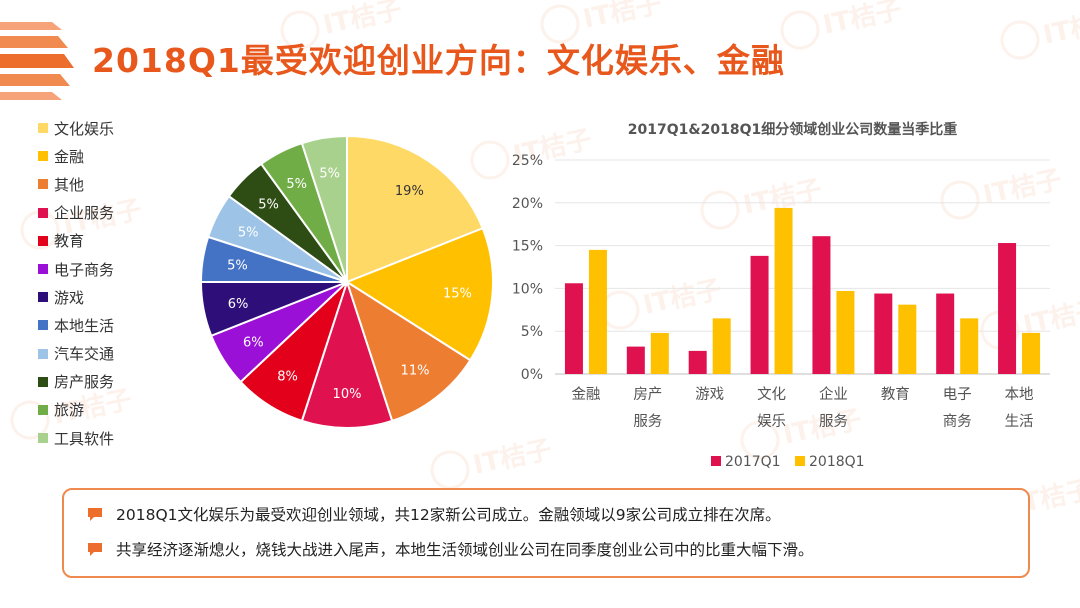 The image size is (1080, 608). What do you see at coordinates (833, 394) in the screenshot?
I see `x-tick-label: 企业` at bounding box center [833, 394].